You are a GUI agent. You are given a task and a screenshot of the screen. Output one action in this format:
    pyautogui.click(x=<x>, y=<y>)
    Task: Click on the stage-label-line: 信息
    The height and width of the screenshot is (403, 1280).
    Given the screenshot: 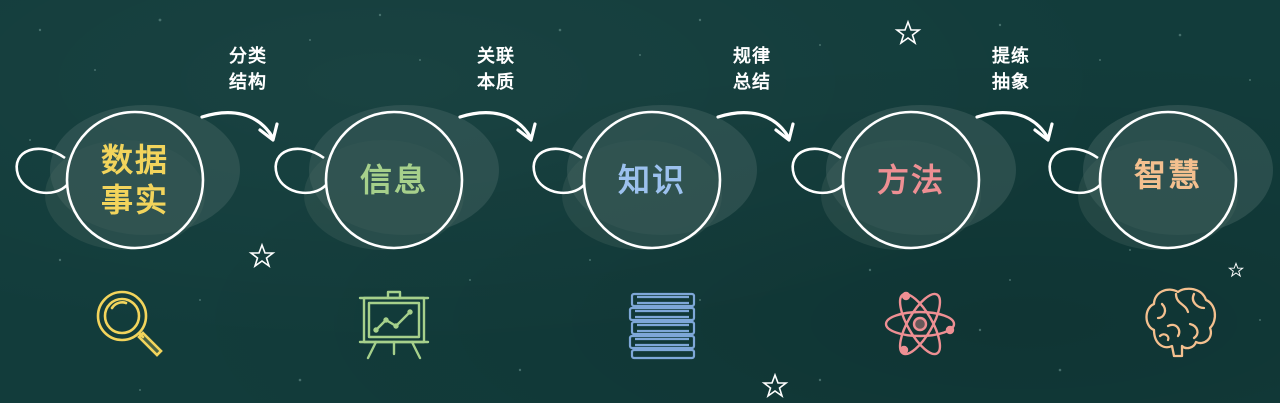 What is the action you would take?
    pyautogui.click(x=393, y=180)
    